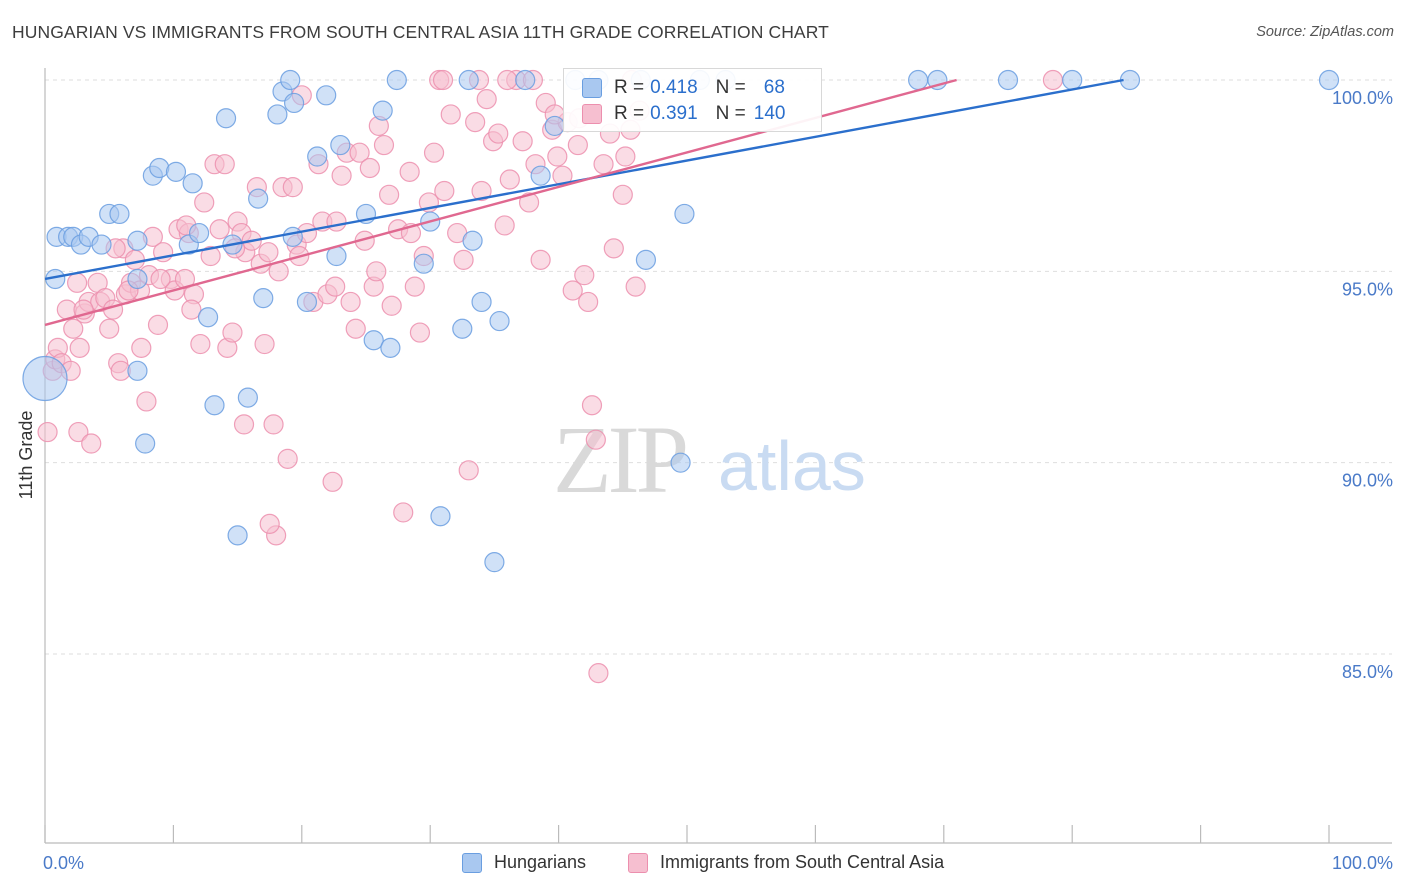  I want to click on legend-row-immigrants: R = 0.391 N = 140, so click(692, 114).